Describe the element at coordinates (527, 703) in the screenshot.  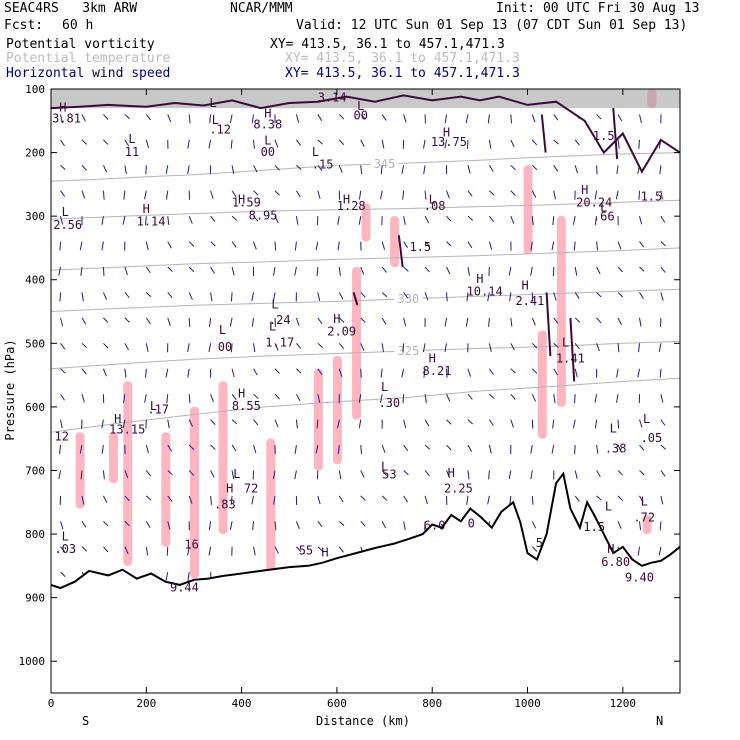
I see `x-tick-label: 1000` at that location.